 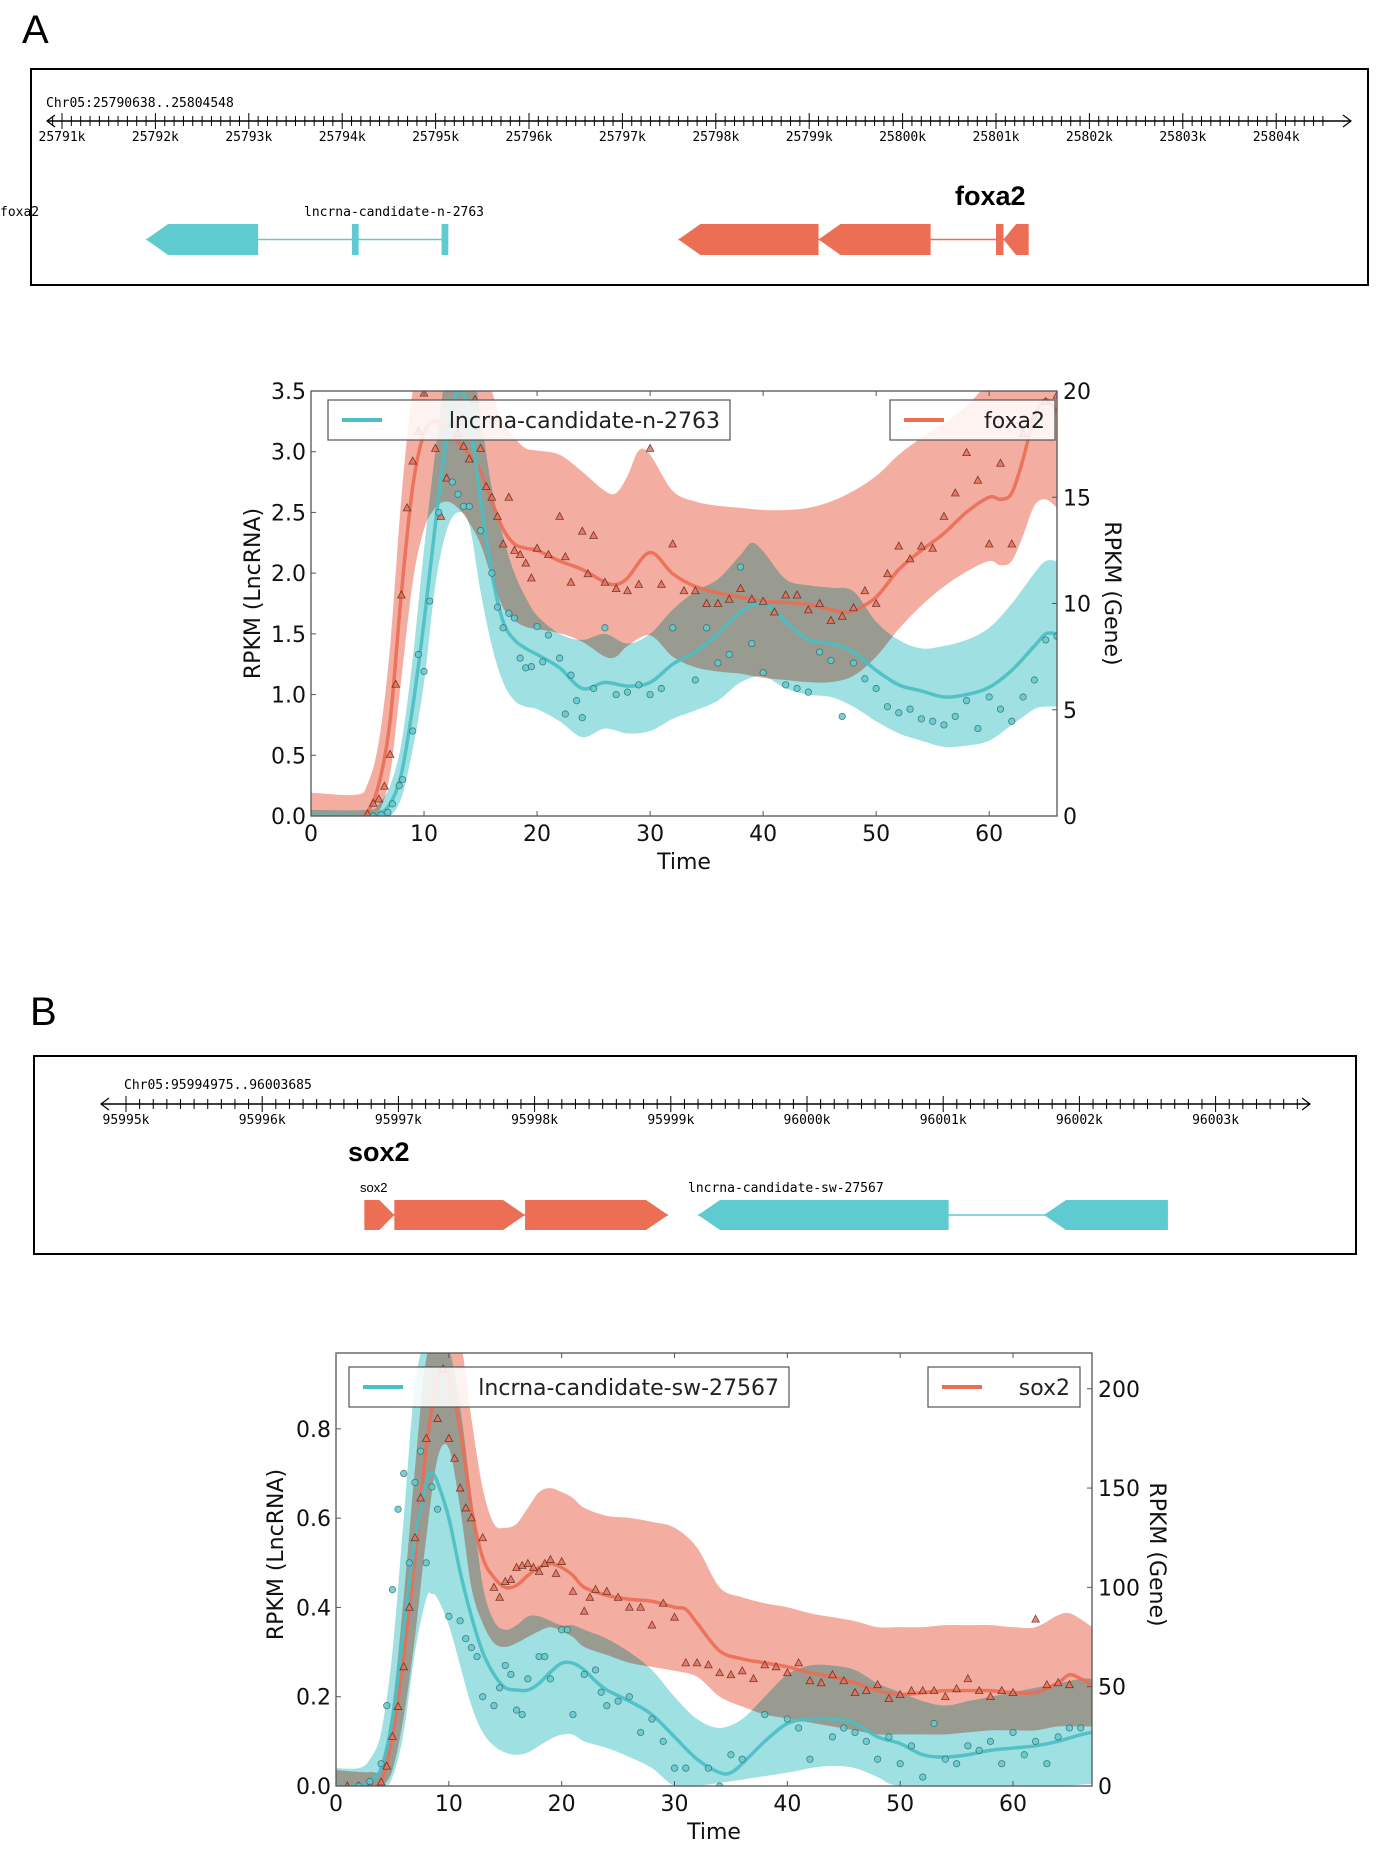 What do you see at coordinates (1276, 137) in the screenshot?
I see `ruler-tick-label: 25804k` at bounding box center [1276, 137].